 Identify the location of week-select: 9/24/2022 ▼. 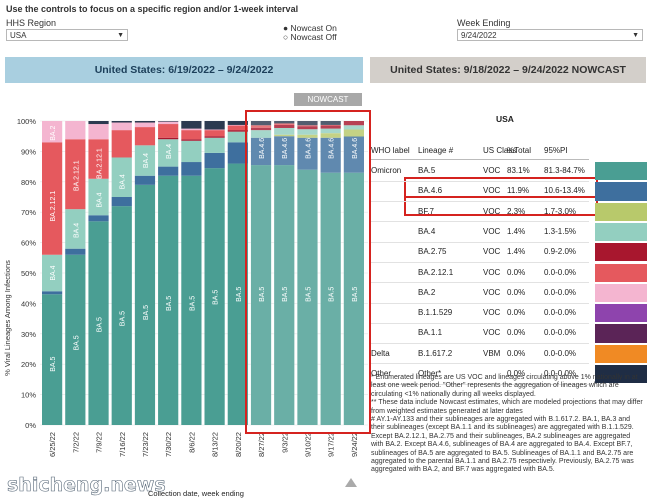
(550, 35).